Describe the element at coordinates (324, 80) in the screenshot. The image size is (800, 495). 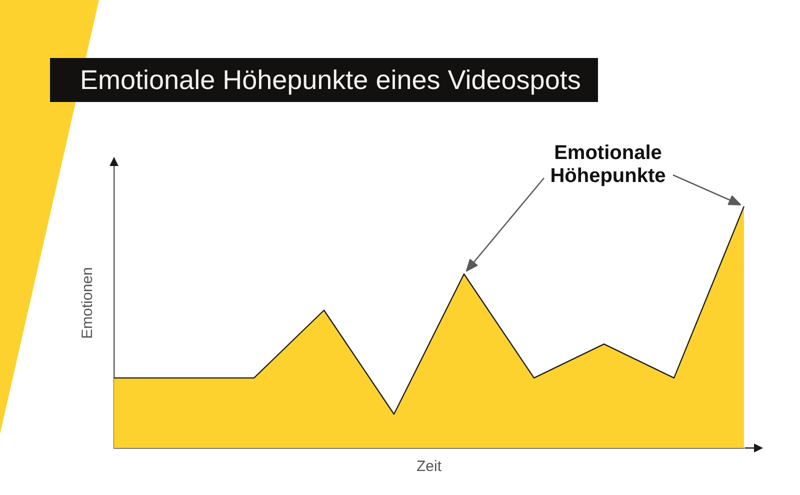
I see `chart-title: Emotionale Höhepunkte eines Videospots` at that location.